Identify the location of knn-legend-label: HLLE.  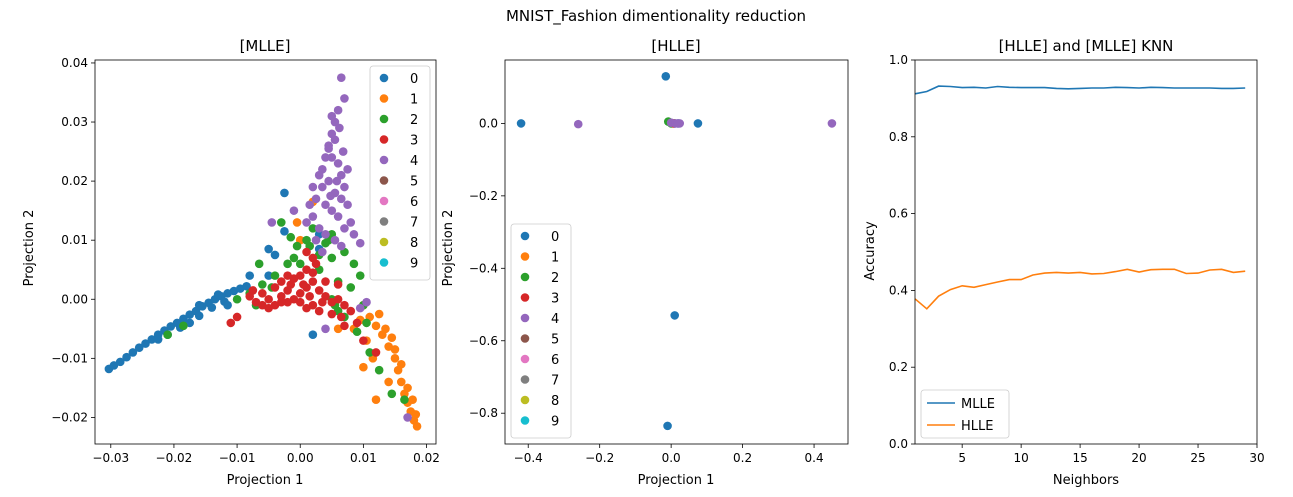
(977, 426).